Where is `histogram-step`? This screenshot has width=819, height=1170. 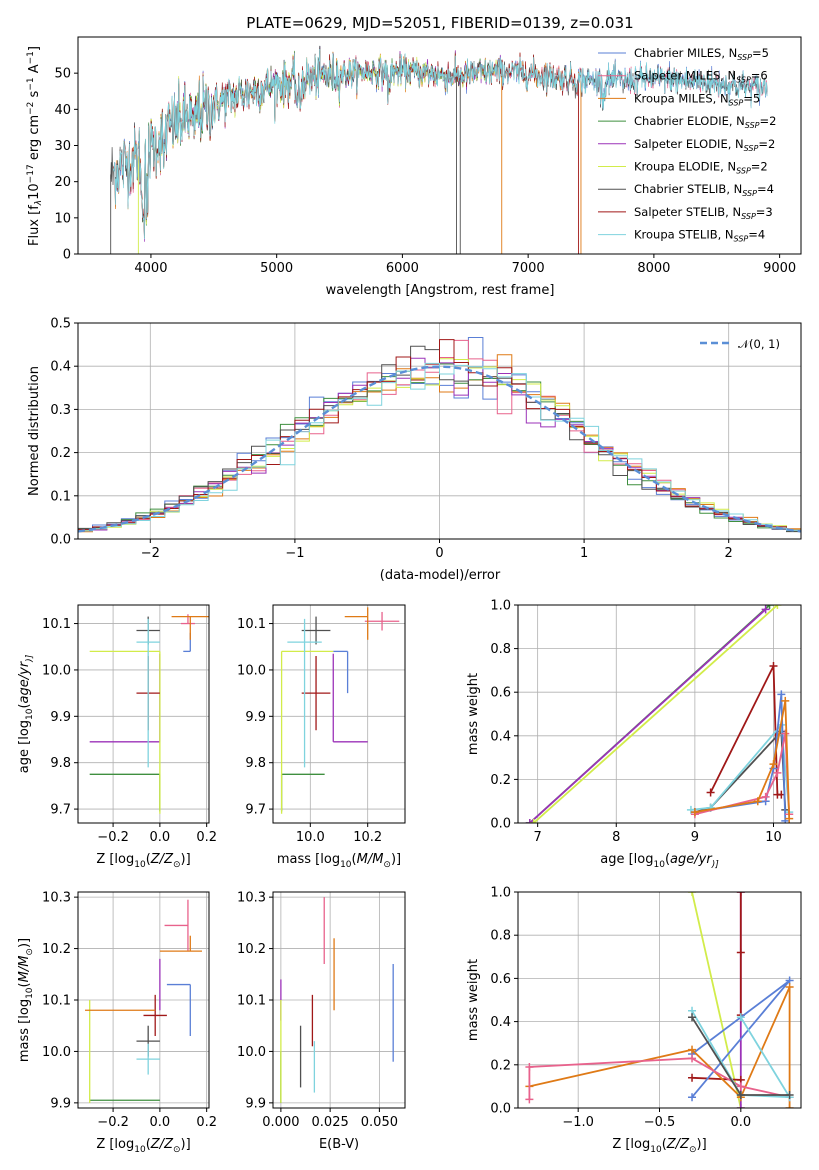 histogram-step is located at coordinates (439, 435).